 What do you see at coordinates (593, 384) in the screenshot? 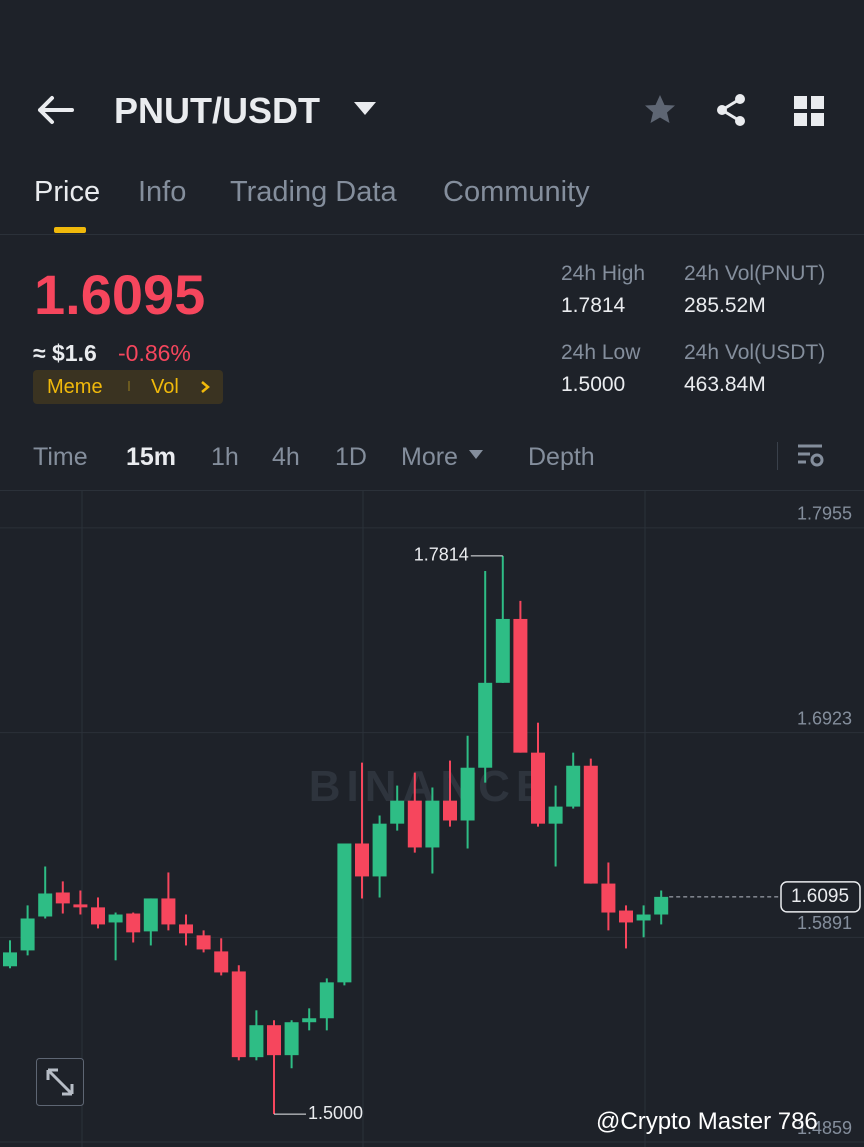
I see `stat-value: 1.5000` at bounding box center [593, 384].